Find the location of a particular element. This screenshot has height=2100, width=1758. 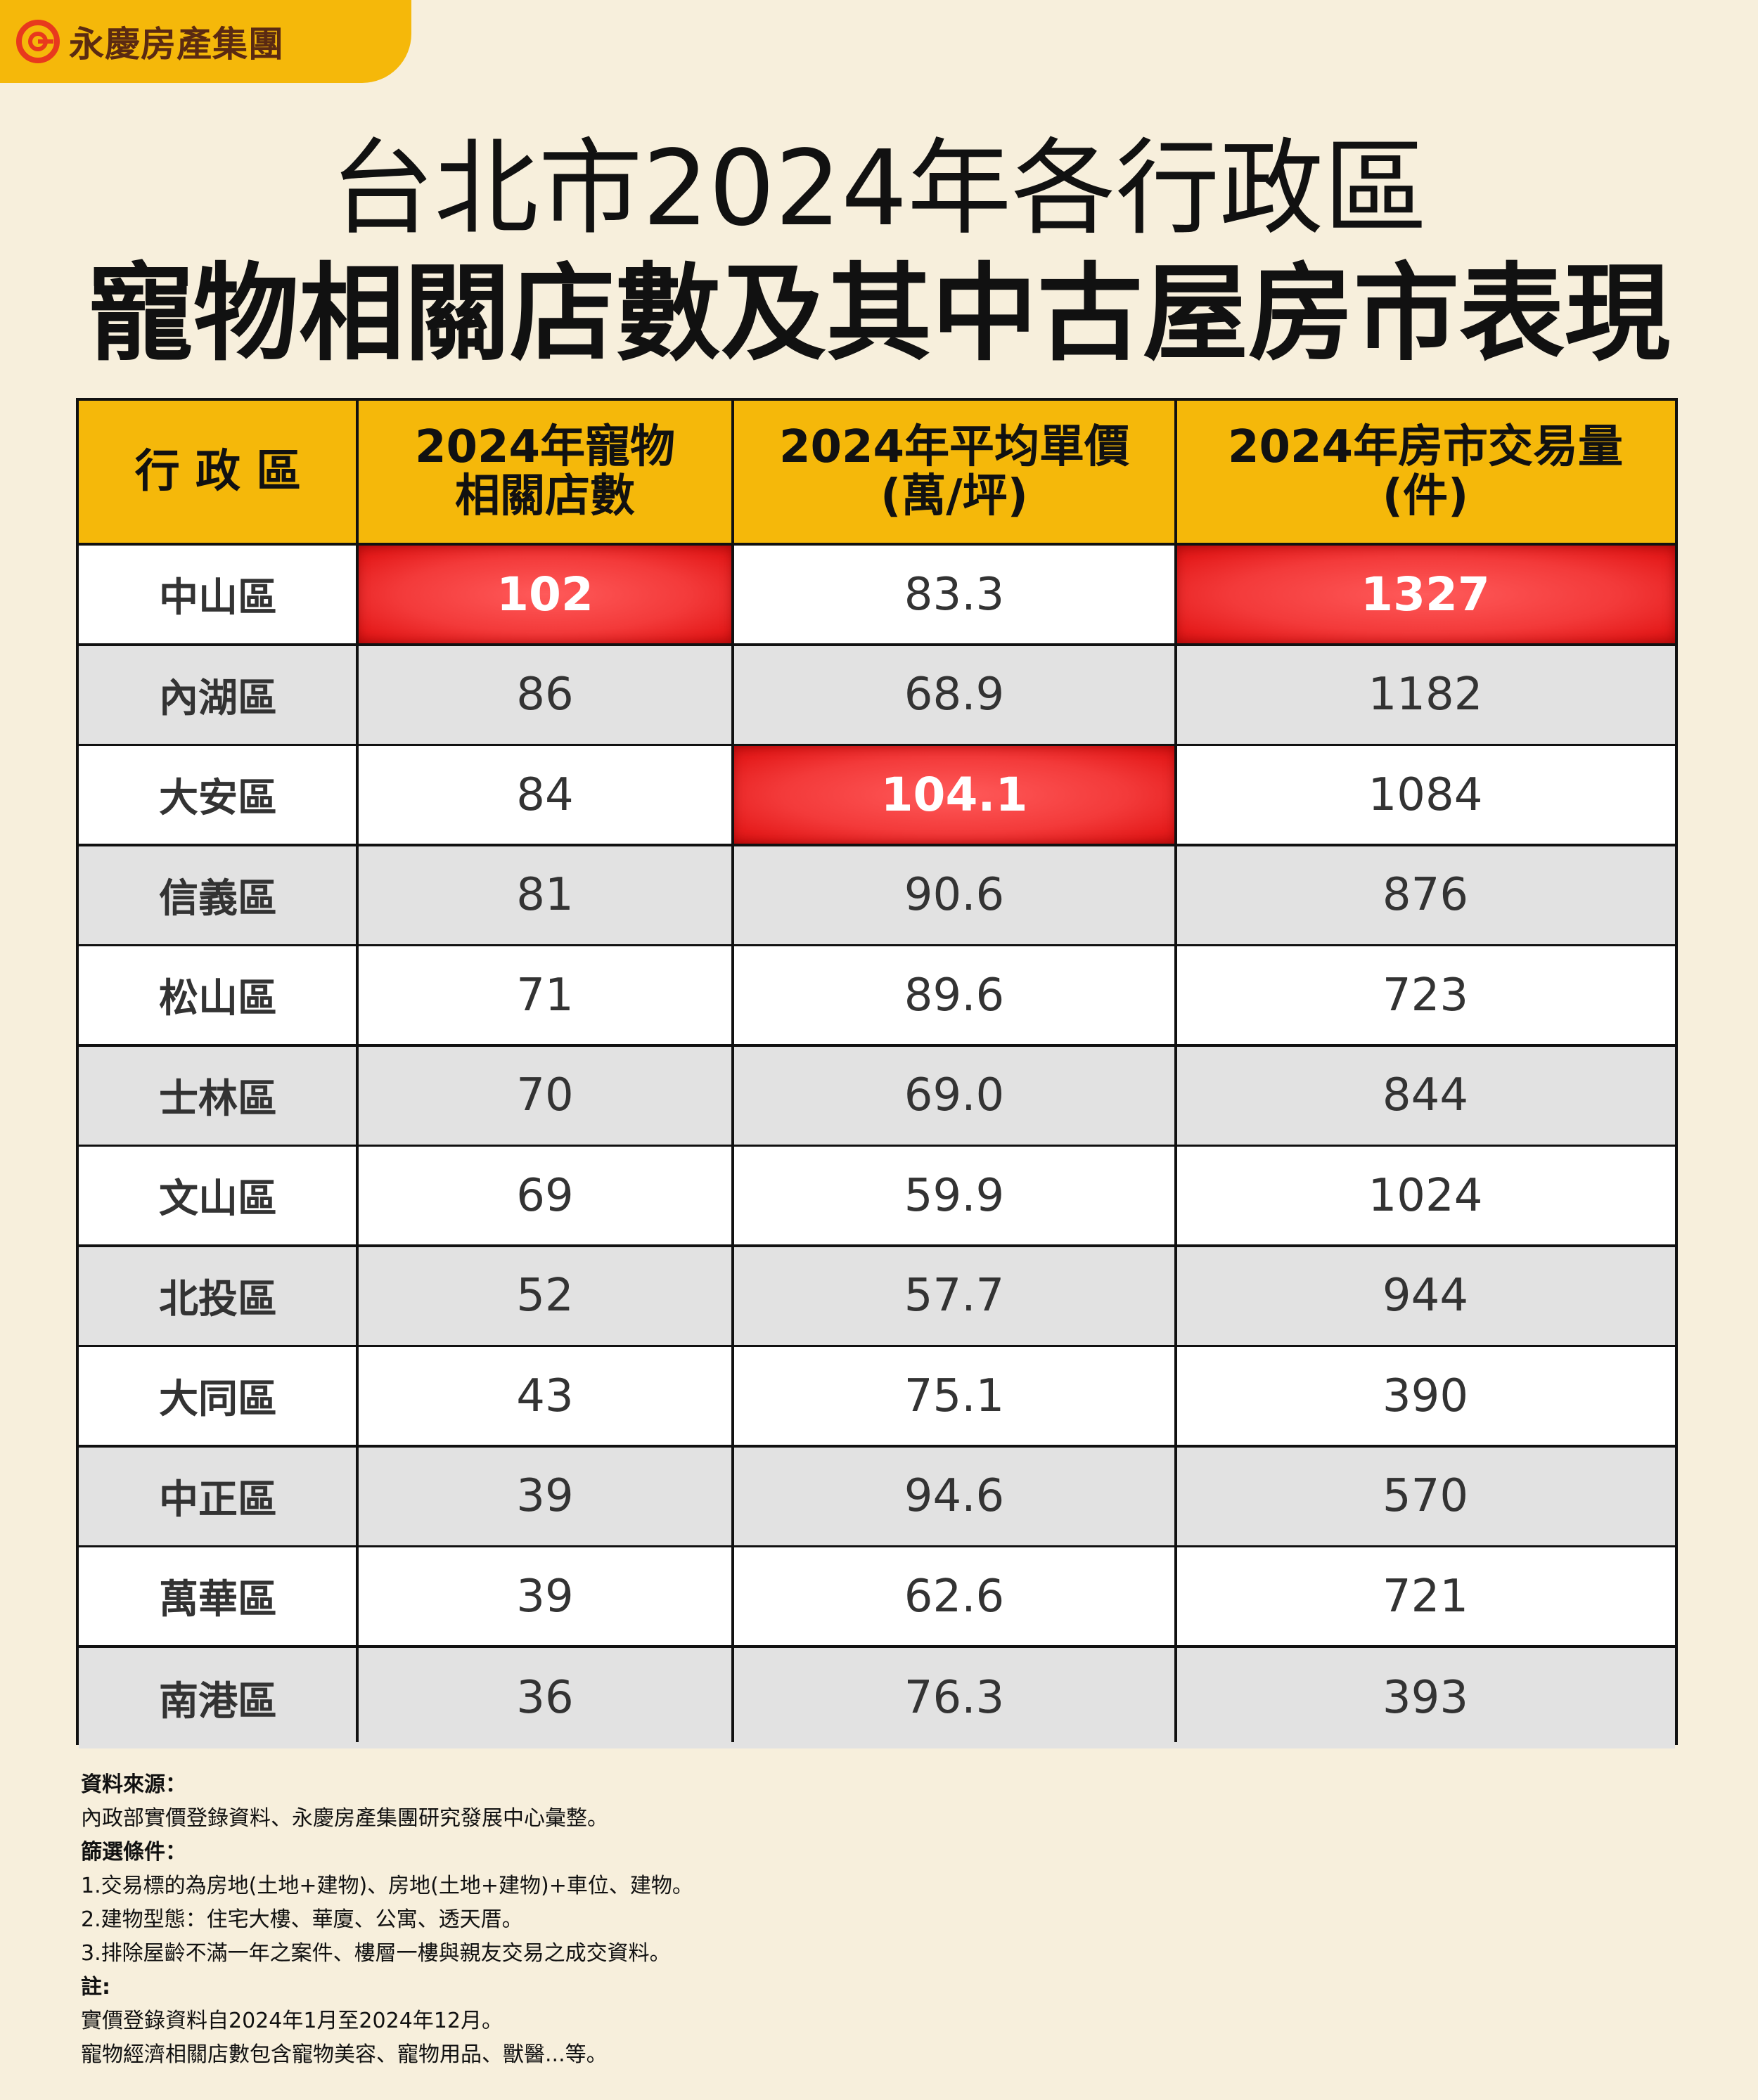

filter-item: 2.建物型態：住宅大樓、華廈、公寓、透天厝。 is located at coordinates (302, 1919).